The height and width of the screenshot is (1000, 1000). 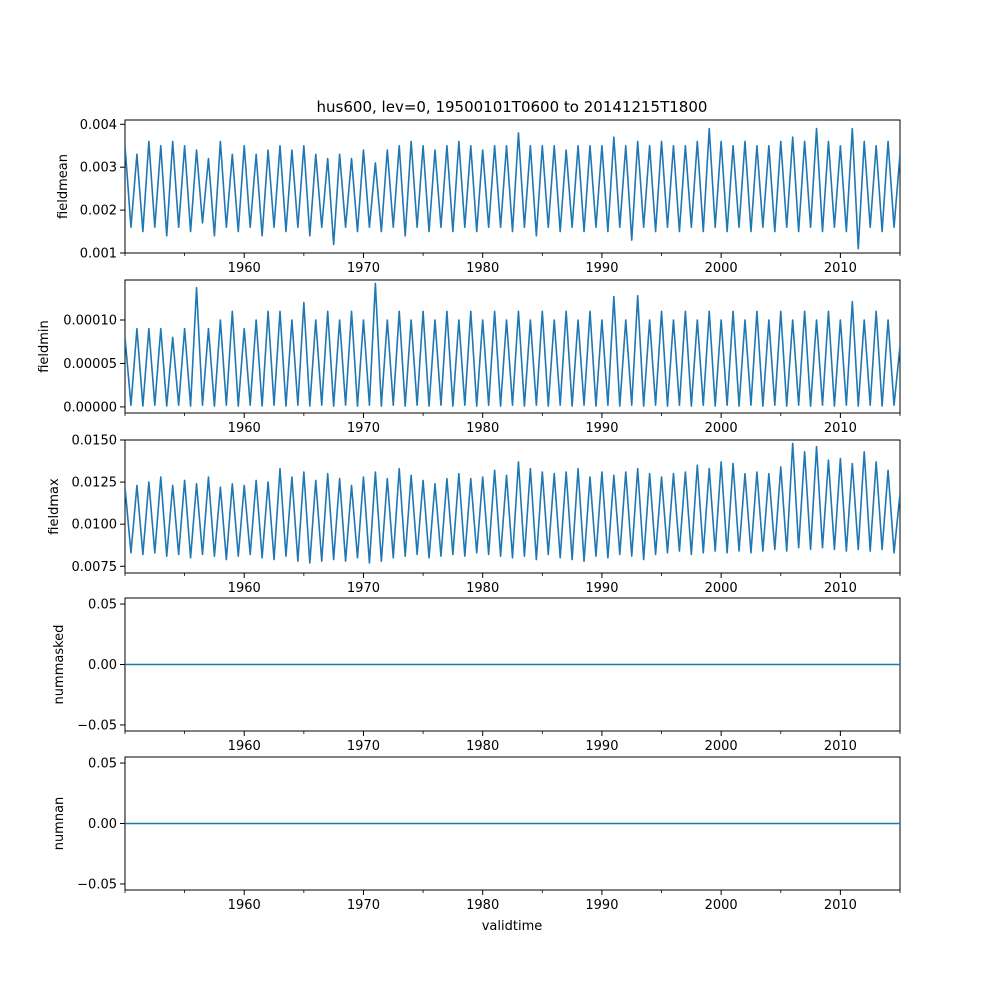 What do you see at coordinates (54, 506) in the screenshot?
I see `y-axis-label: fieldmax` at bounding box center [54, 506].